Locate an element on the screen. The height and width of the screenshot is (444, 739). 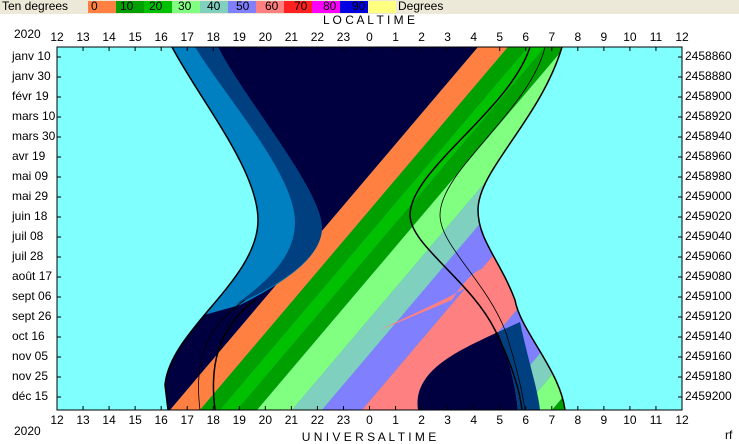
date-label: févr 19 is located at coordinates (30, 96).